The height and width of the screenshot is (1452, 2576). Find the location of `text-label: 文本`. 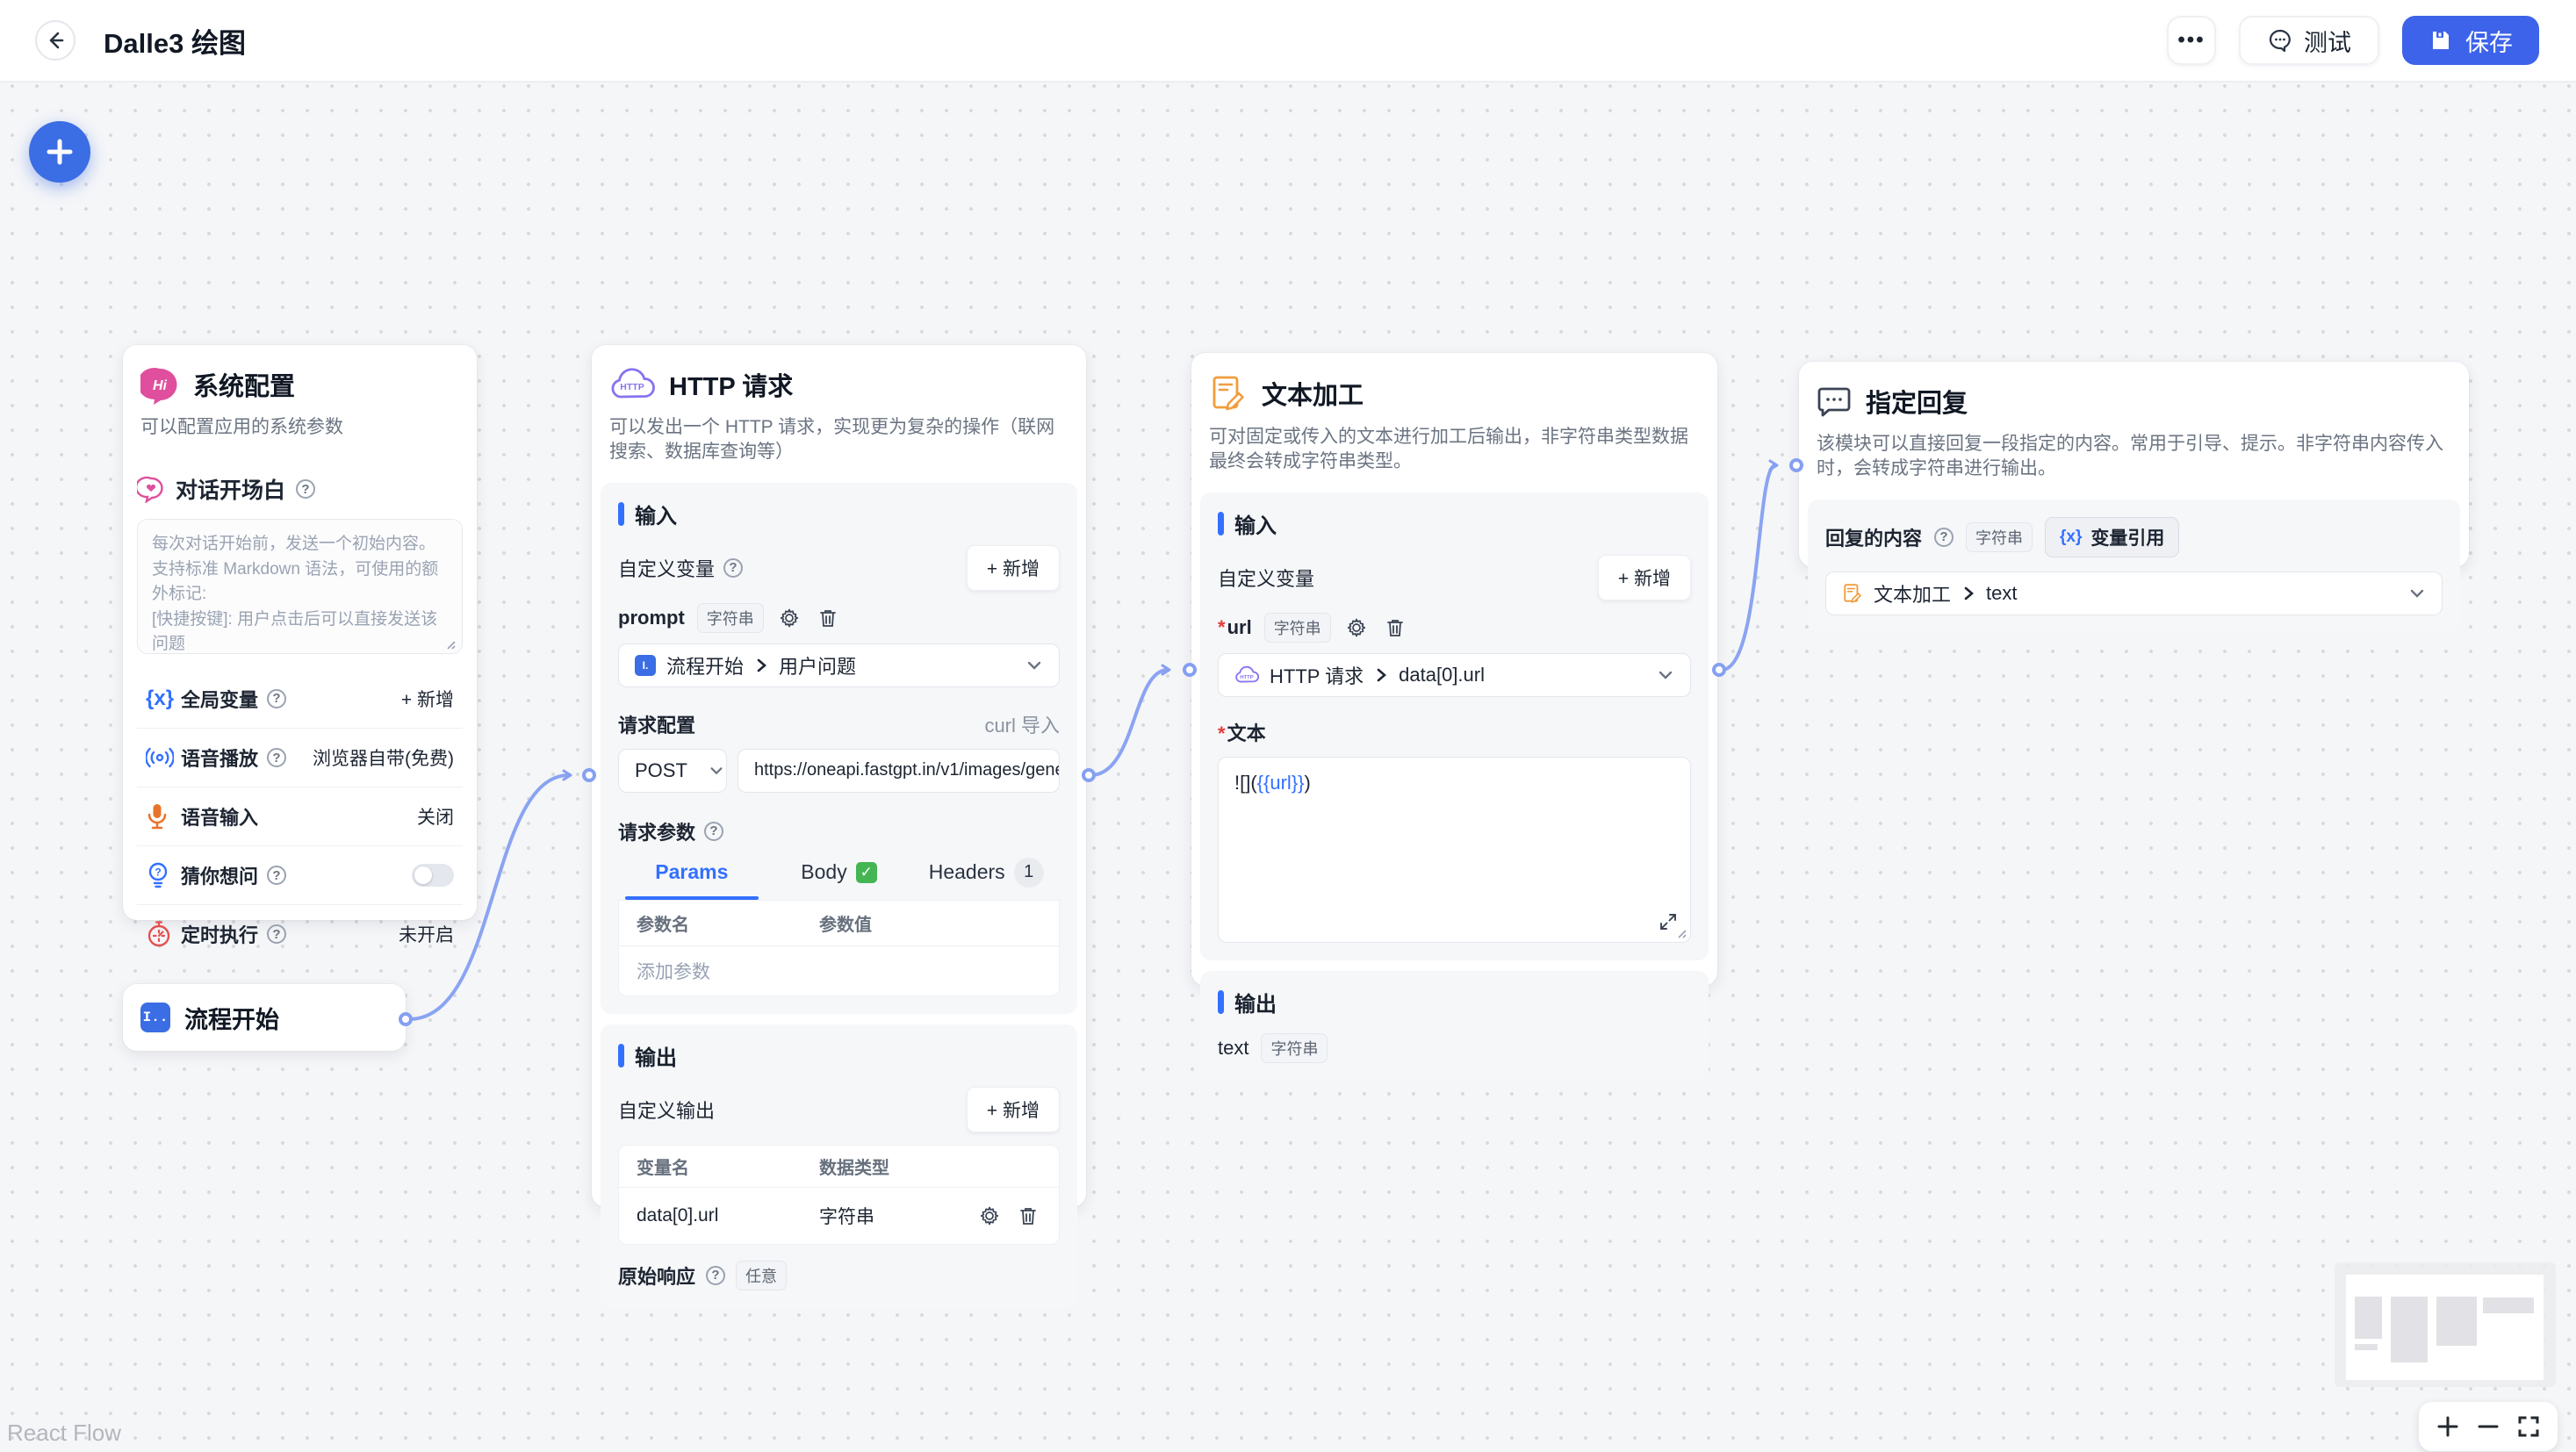

text-label: 文本 is located at coordinates (1246, 733).